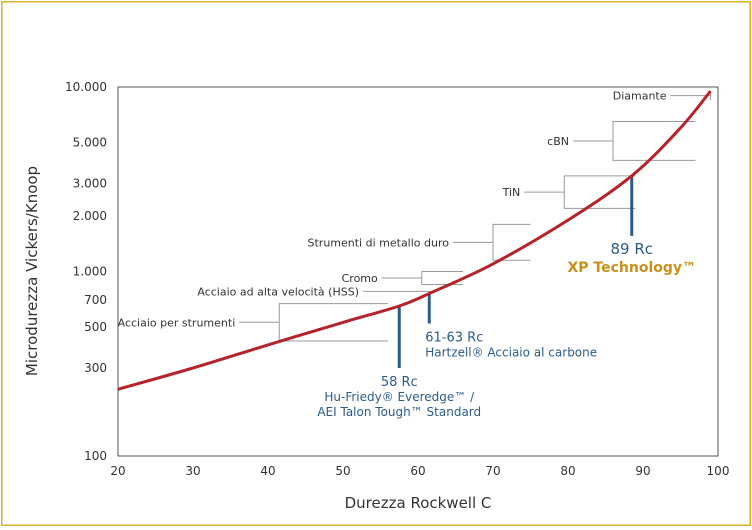  What do you see at coordinates (192, 471) in the screenshot?
I see `x-tick-label: 30` at bounding box center [192, 471].